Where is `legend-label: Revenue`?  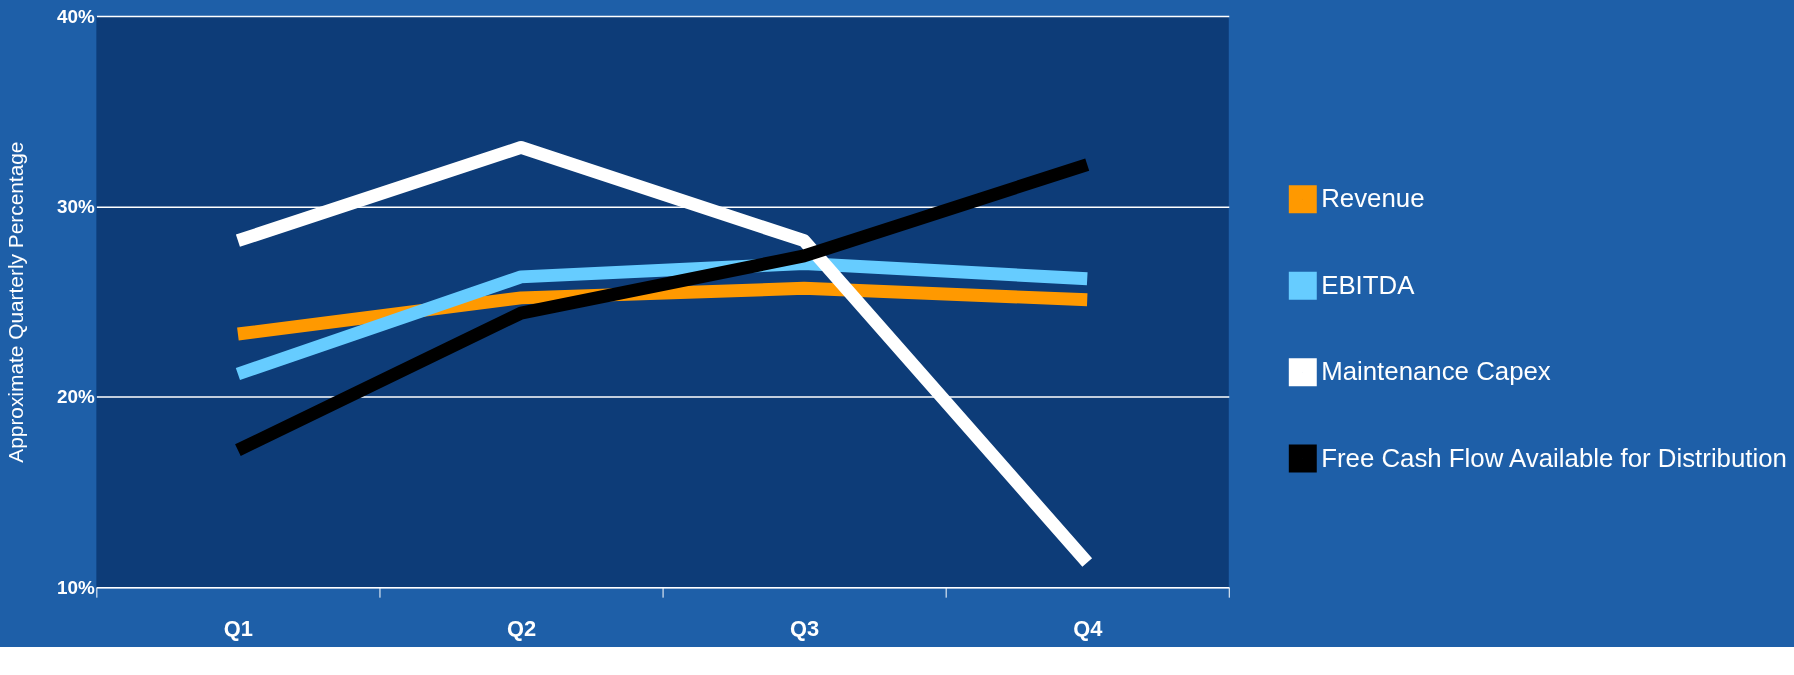
legend-label: Revenue is located at coordinates (1373, 198).